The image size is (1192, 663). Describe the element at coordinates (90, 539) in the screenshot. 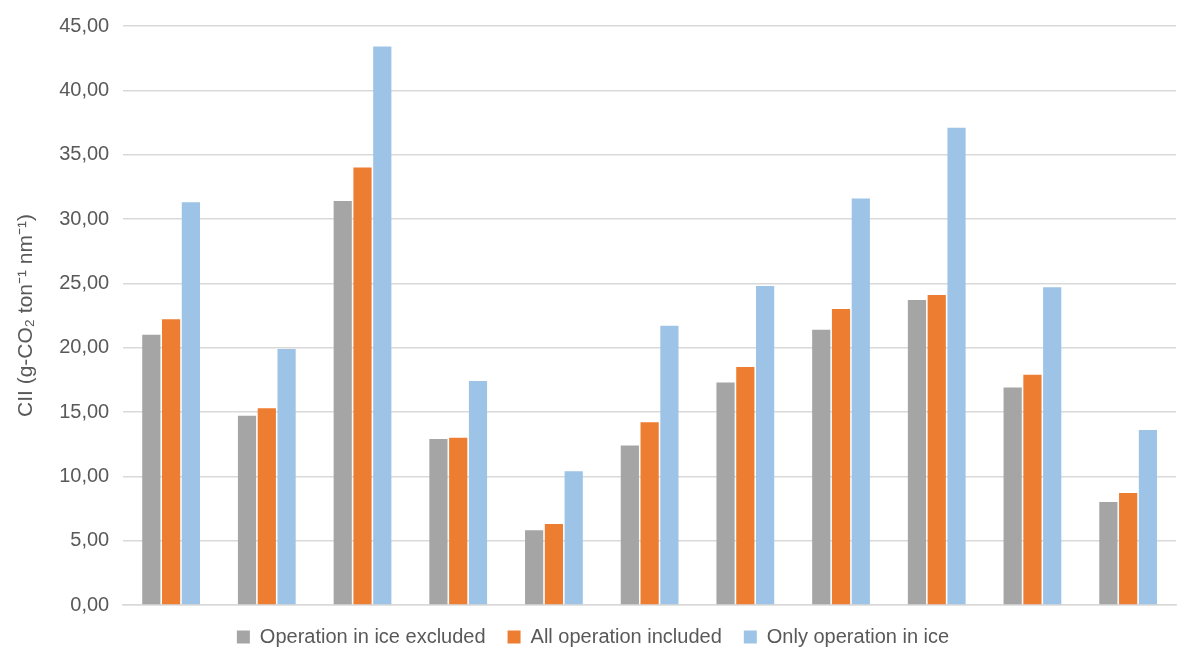

I see `y-tick-label: 5,00` at that location.